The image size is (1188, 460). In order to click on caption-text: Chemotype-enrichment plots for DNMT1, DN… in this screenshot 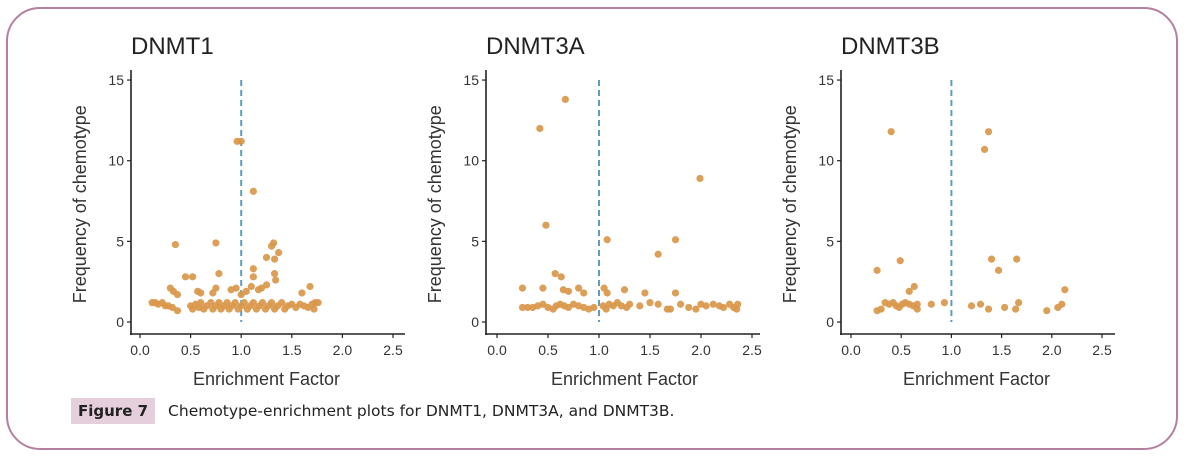, I will do `click(421, 411)`.